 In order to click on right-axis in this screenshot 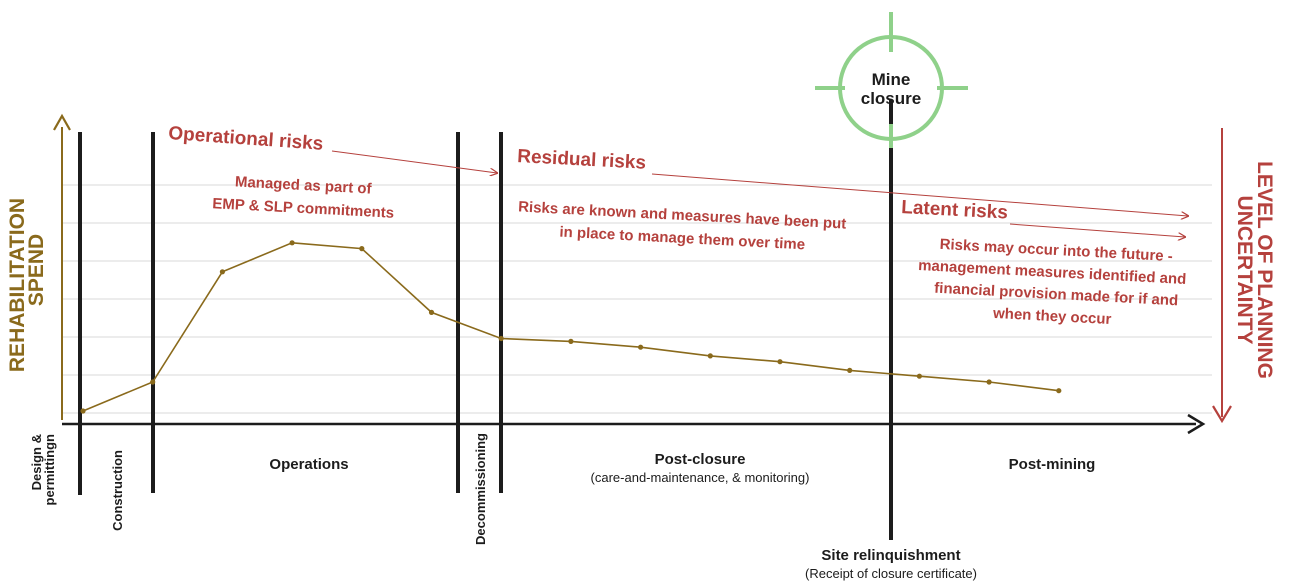, I will do `click(1222, 276)`.